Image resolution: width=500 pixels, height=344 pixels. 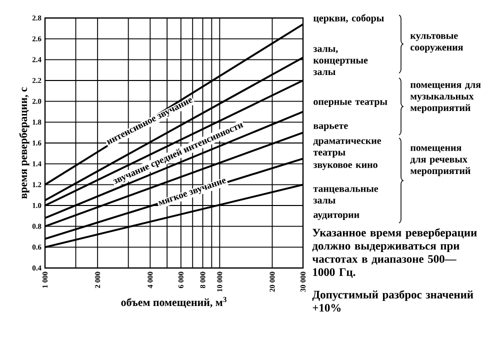 I want to click on text: звуковое кино, so click(x=345, y=166).